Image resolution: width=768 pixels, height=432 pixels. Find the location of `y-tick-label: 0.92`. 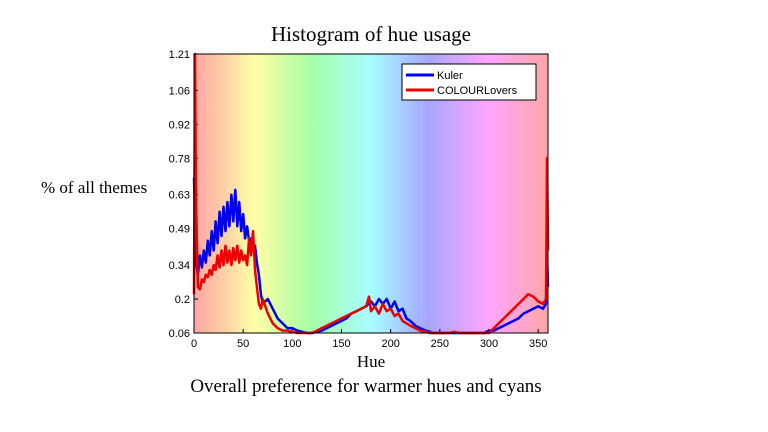

y-tick-label: 0.92 is located at coordinates (179, 125).